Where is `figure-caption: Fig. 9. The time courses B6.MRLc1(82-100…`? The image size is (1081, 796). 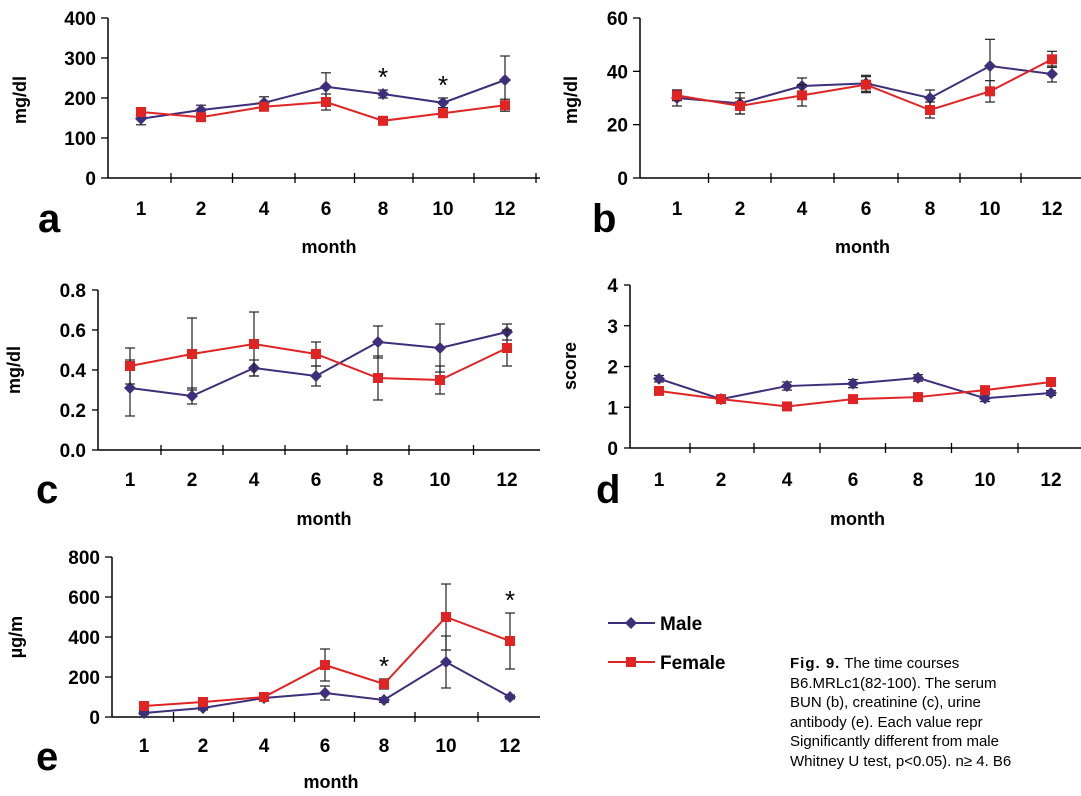
figure-caption: Fig. 9. The time courses B6.MRLc1(82-100… is located at coordinates (935, 712).